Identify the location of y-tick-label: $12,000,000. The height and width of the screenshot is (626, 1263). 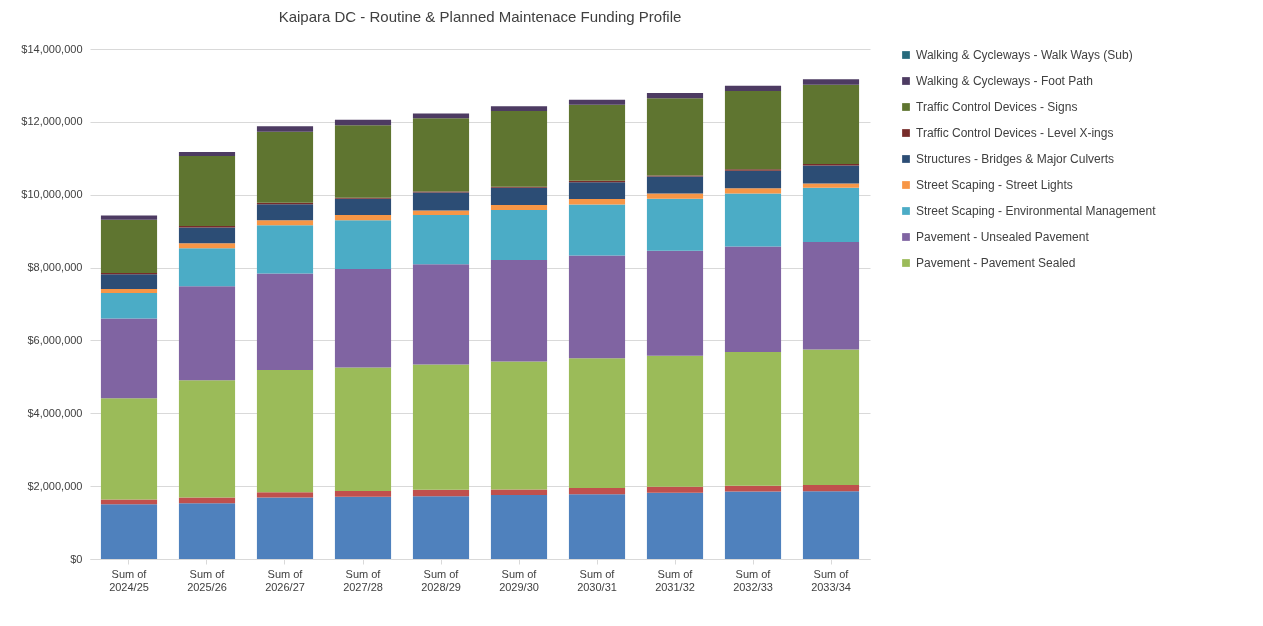
(52, 121).